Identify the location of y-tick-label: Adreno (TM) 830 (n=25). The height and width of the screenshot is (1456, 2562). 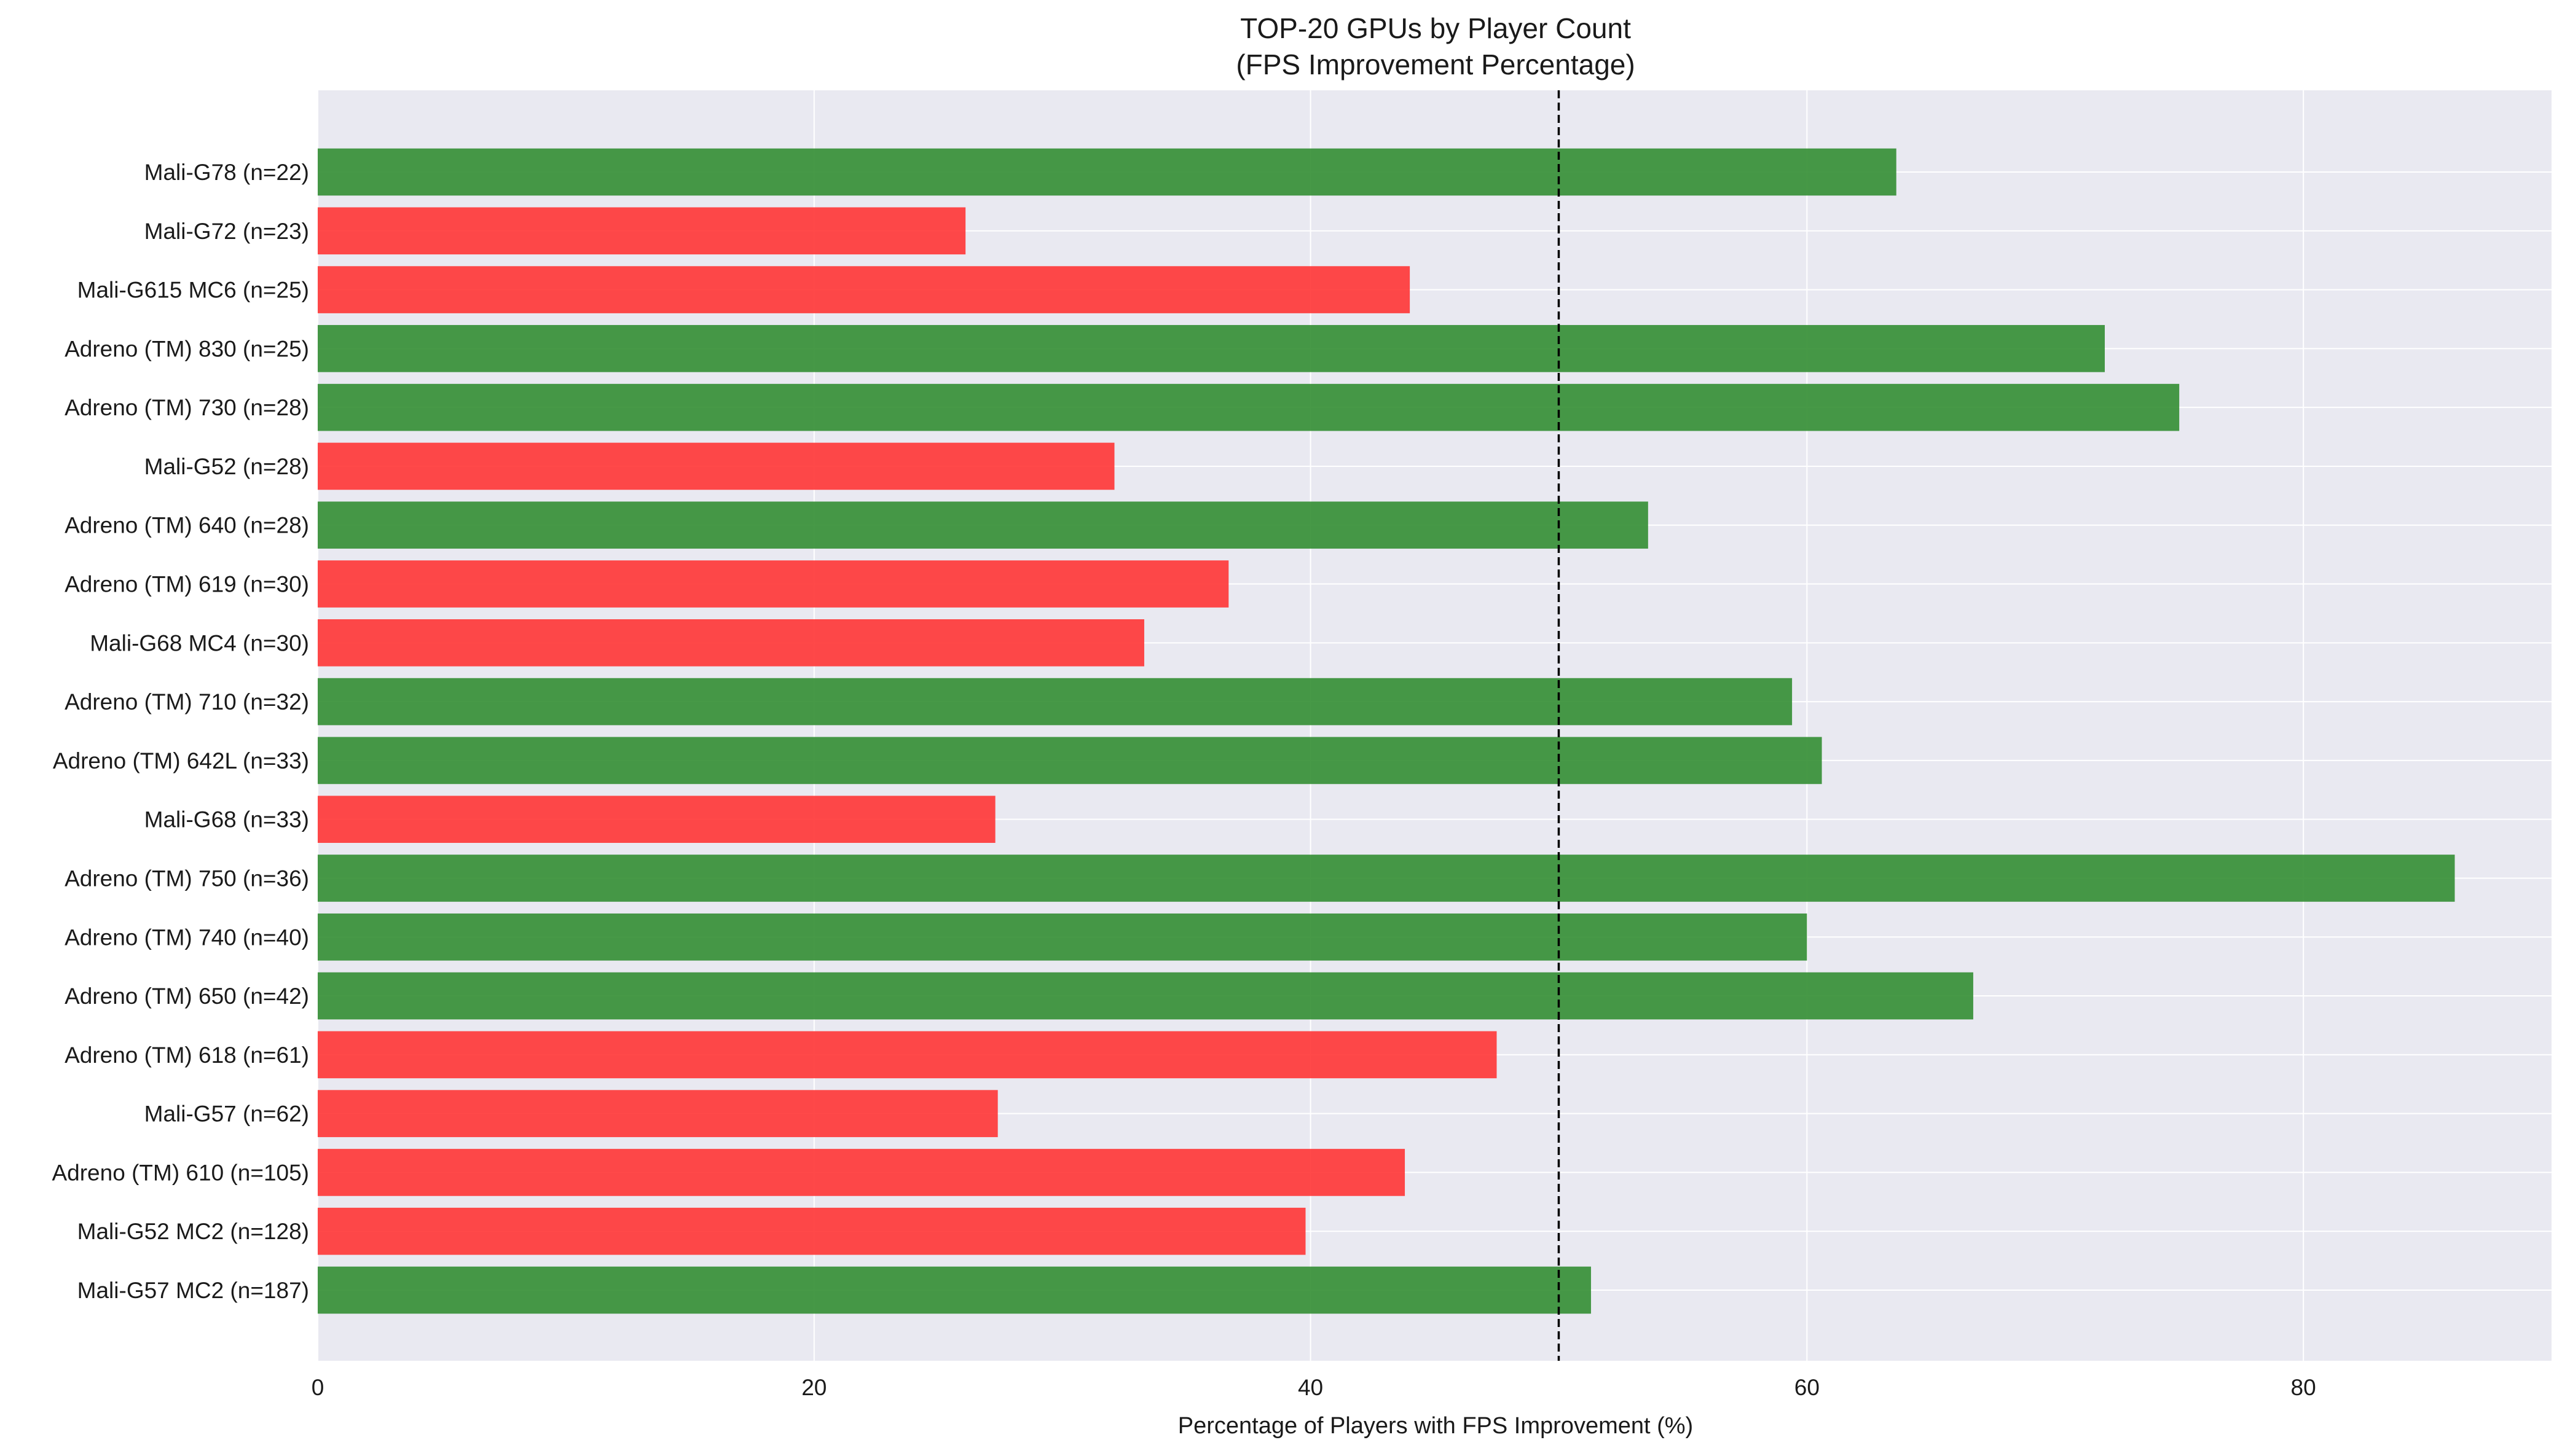
(187, 348).